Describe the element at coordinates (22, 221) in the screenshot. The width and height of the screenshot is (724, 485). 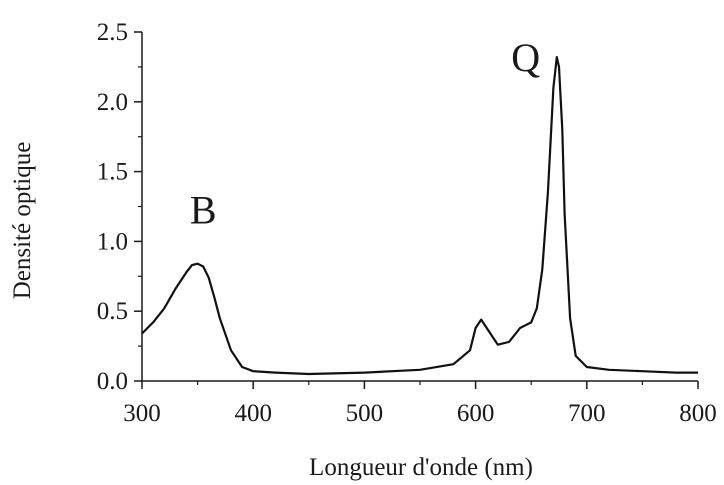
I see `y-axis-title: Densité optique` at that location.